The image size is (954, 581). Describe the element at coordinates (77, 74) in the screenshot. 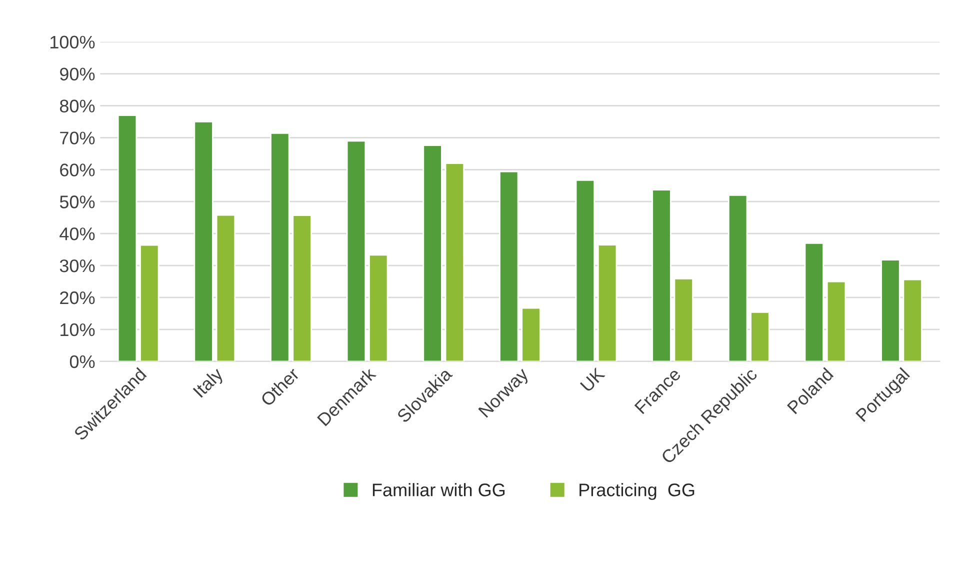

I see `y-tick-label: 90%` at that location.